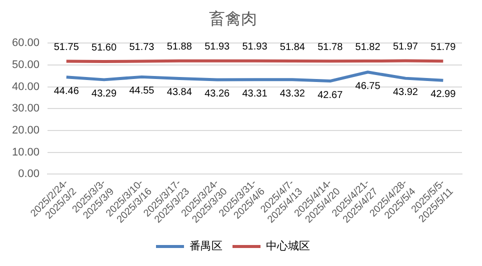  What do you see at coordinates (26, 86) in the screenshot?
I see `y-tick-label: 40.00` at bounding box center [26, 86].